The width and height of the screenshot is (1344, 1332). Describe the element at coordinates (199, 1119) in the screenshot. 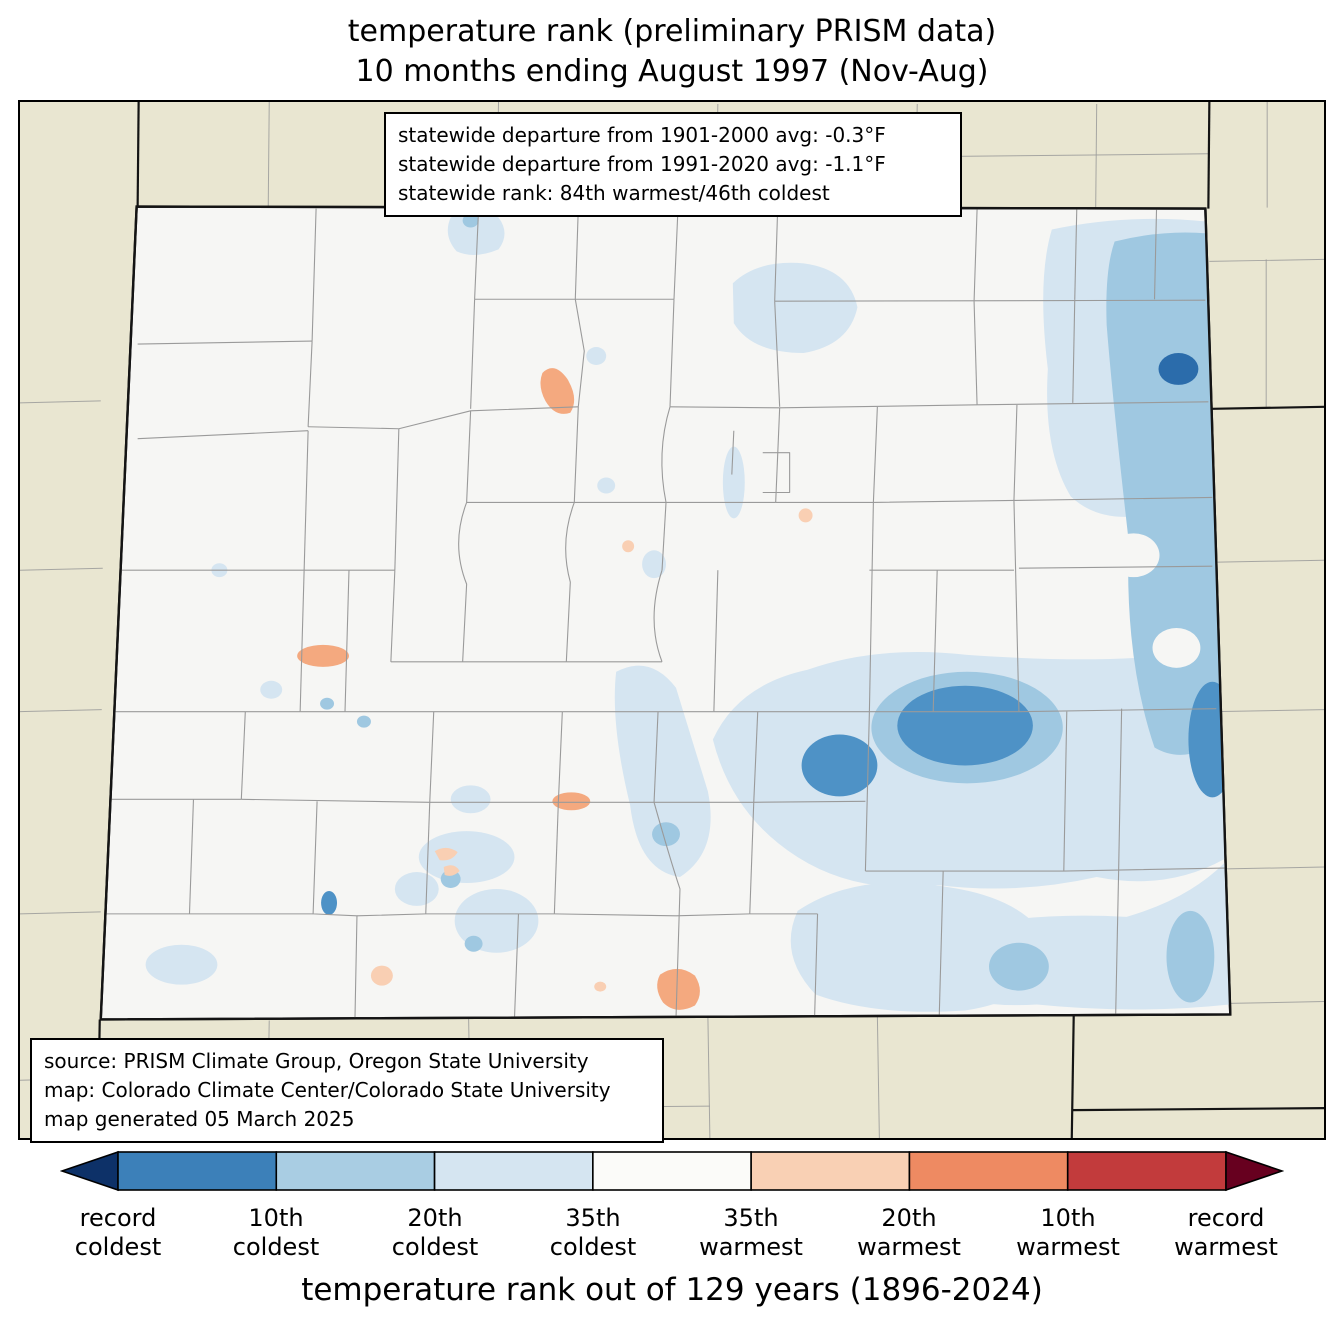

I see `source-line-3: map generated 05 March 2025` at that location.